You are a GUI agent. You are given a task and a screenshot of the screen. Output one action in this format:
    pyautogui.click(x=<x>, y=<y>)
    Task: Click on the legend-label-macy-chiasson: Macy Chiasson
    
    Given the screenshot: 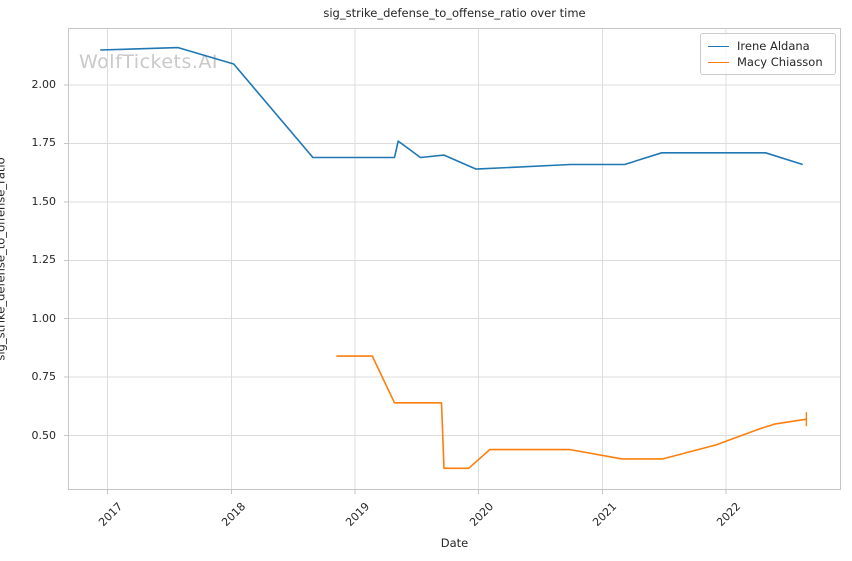 What is the action you would take?
    pyautogui.click(x=780, y=62)
    